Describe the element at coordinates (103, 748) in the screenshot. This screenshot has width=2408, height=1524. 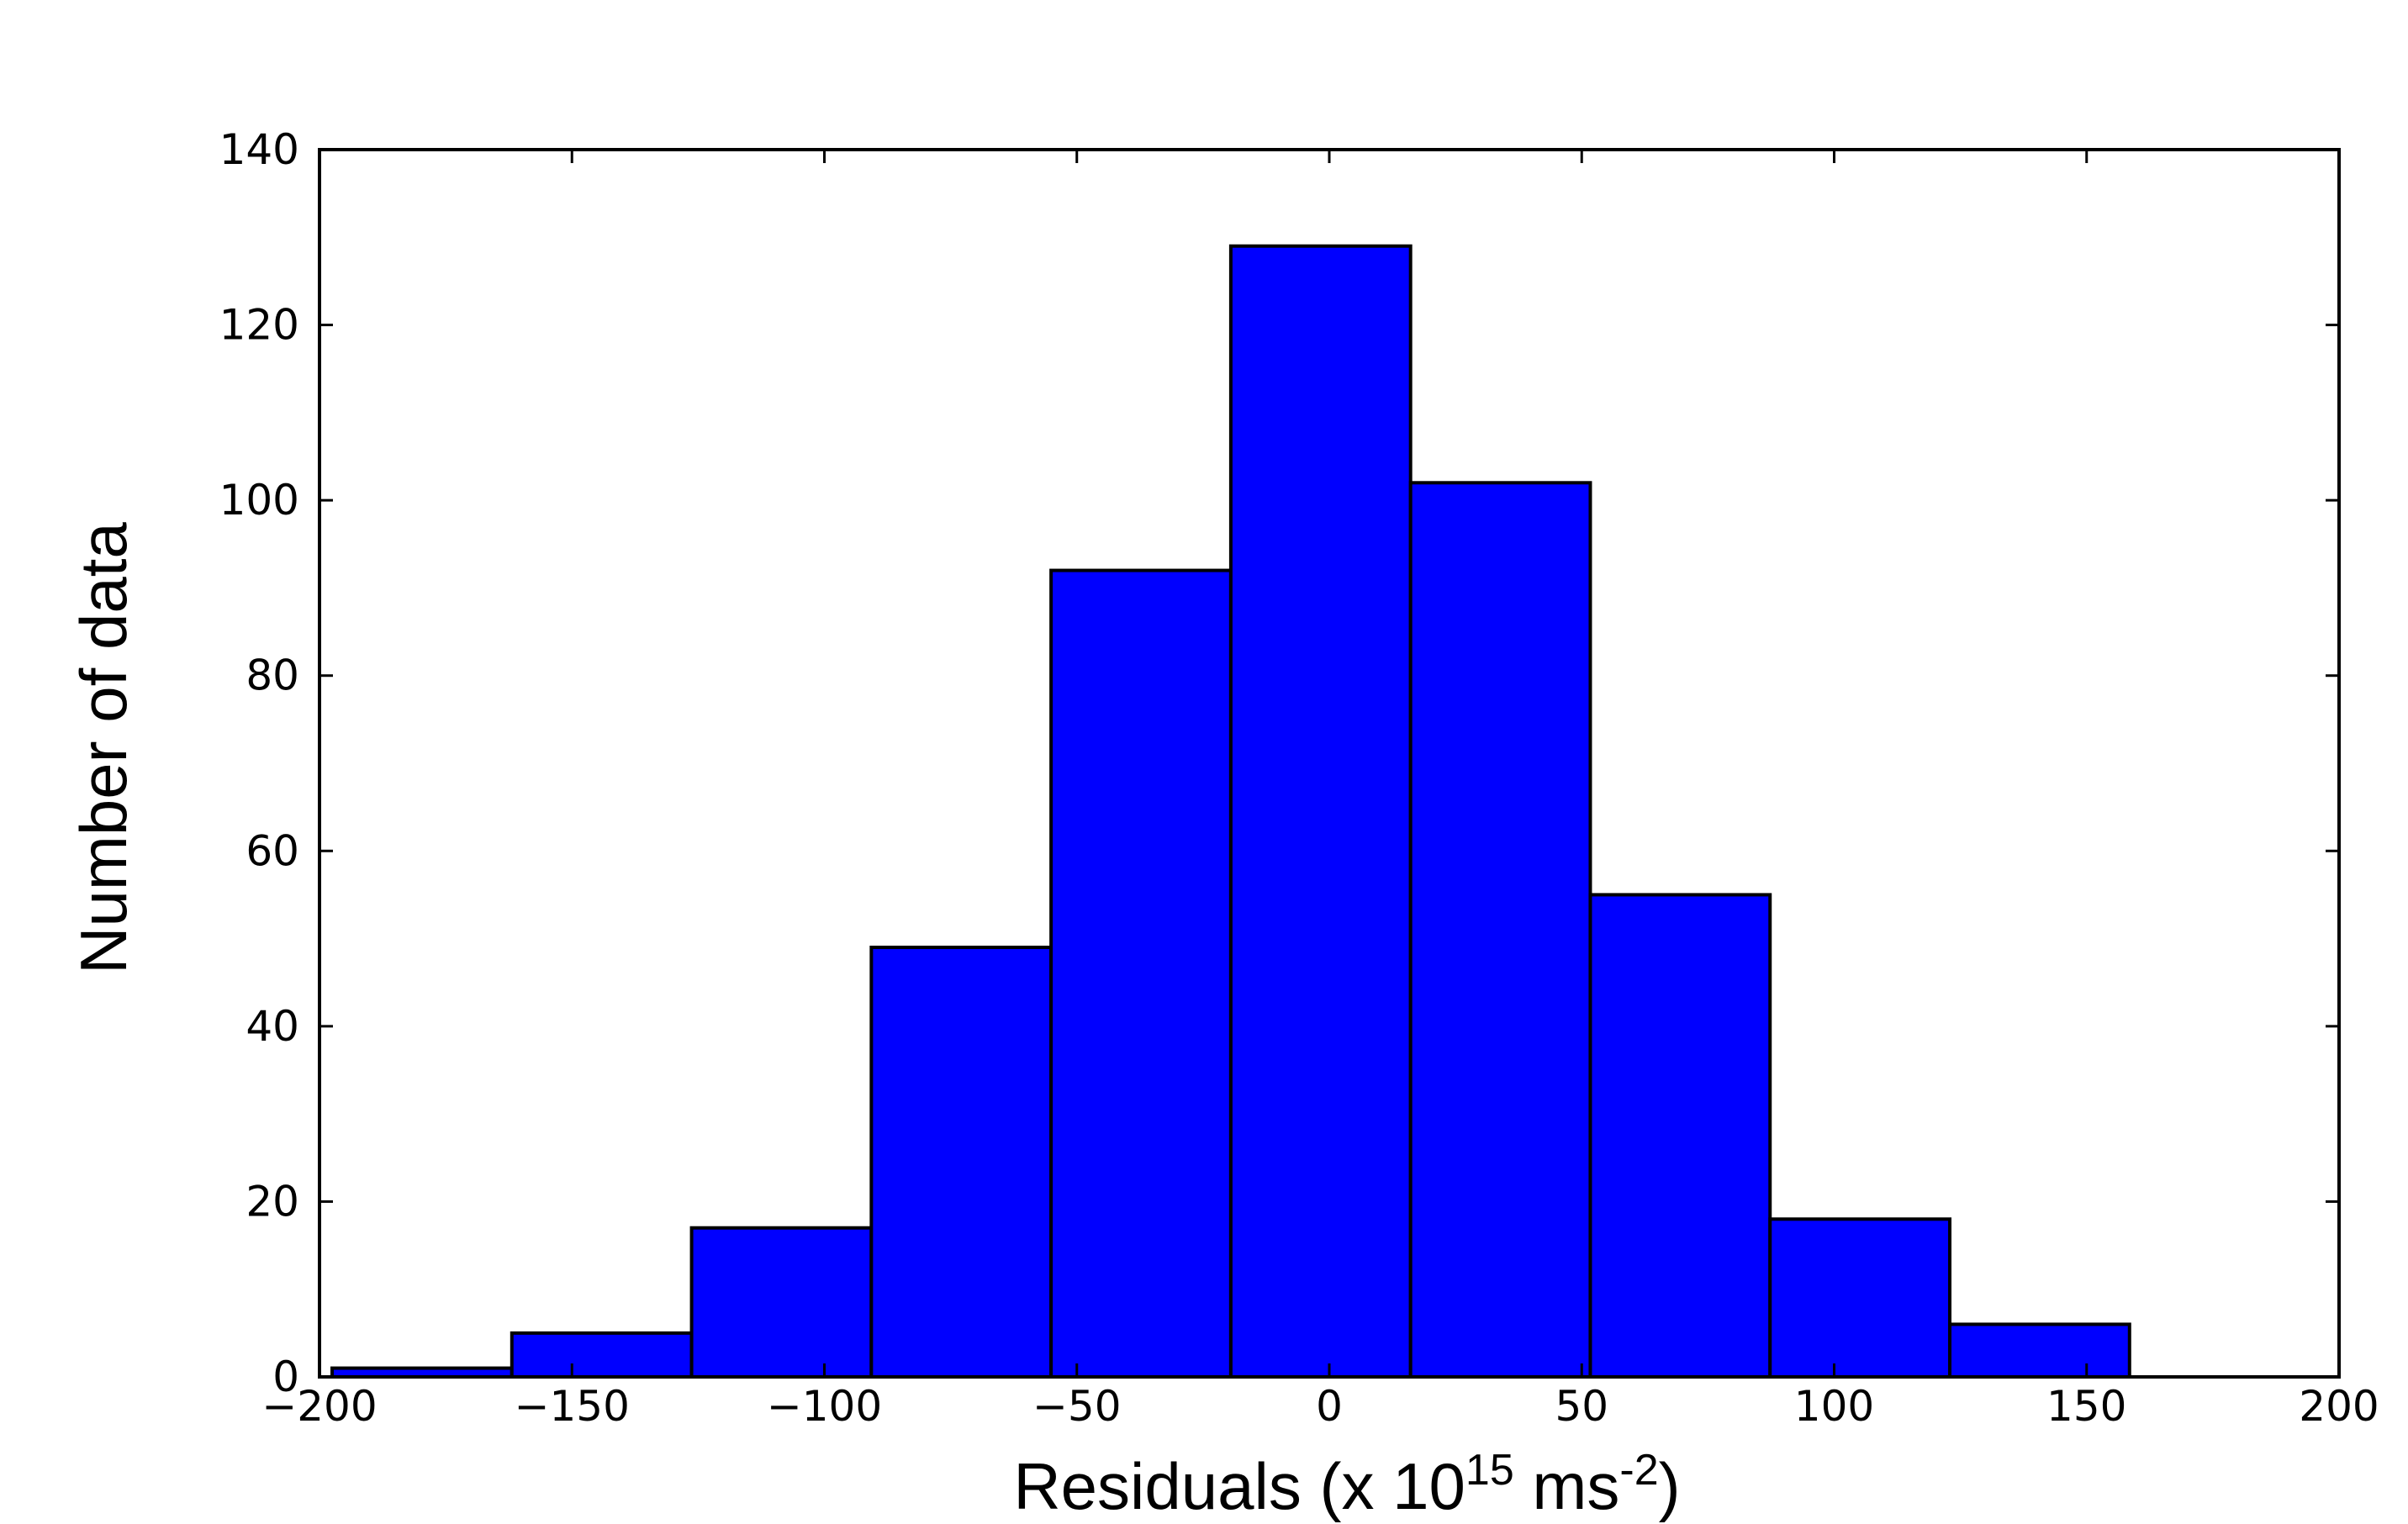
I see `y-axis-title: Number of data` at that location.